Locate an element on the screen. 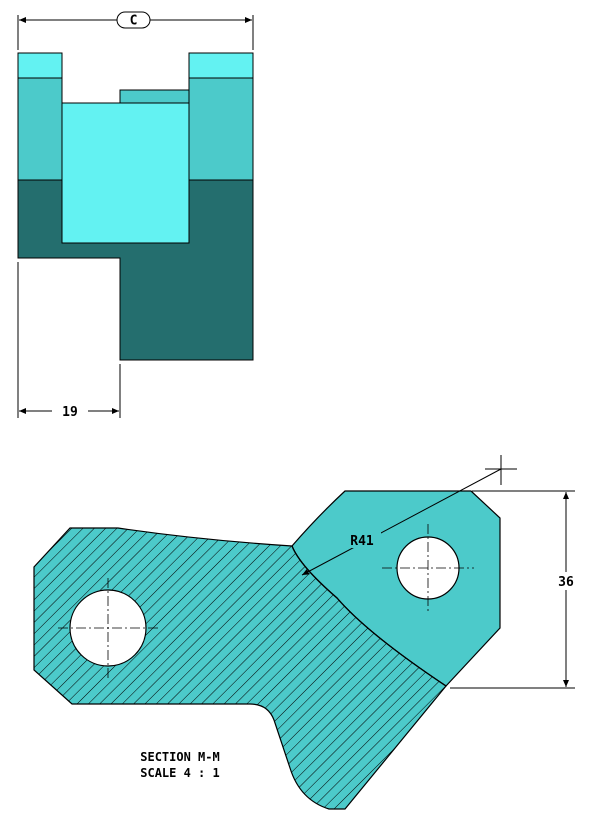 This screenshot has height=825, width=607. right-hole is located at coordinates (428, 569).